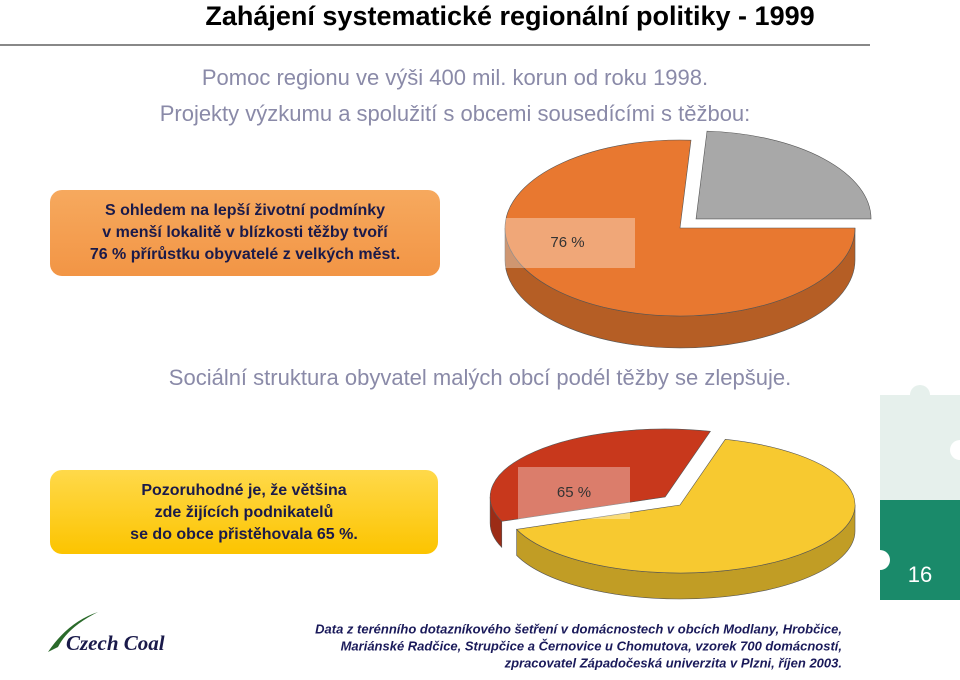 Image resolution: width=960 pixels, height=680 pixels. What do you see at coordinates (245, 210) in the screenshot?
I see `callout-text: S ohledem na lepší životní podmínky` at bounding box center [245, 210].